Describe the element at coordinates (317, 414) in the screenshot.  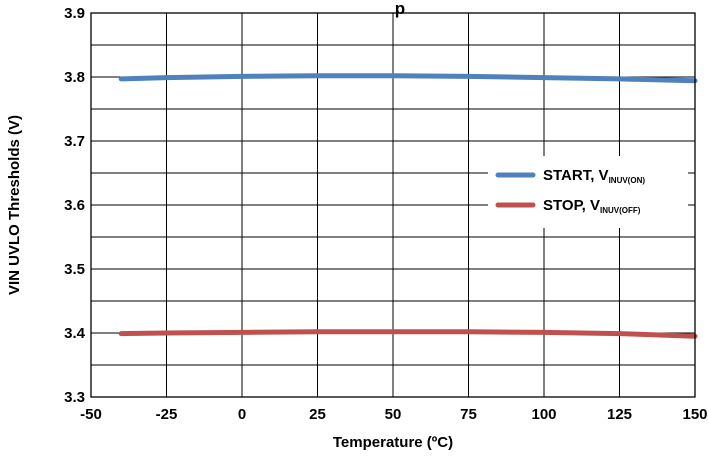
I see `x-tick-label: 25` at that location.